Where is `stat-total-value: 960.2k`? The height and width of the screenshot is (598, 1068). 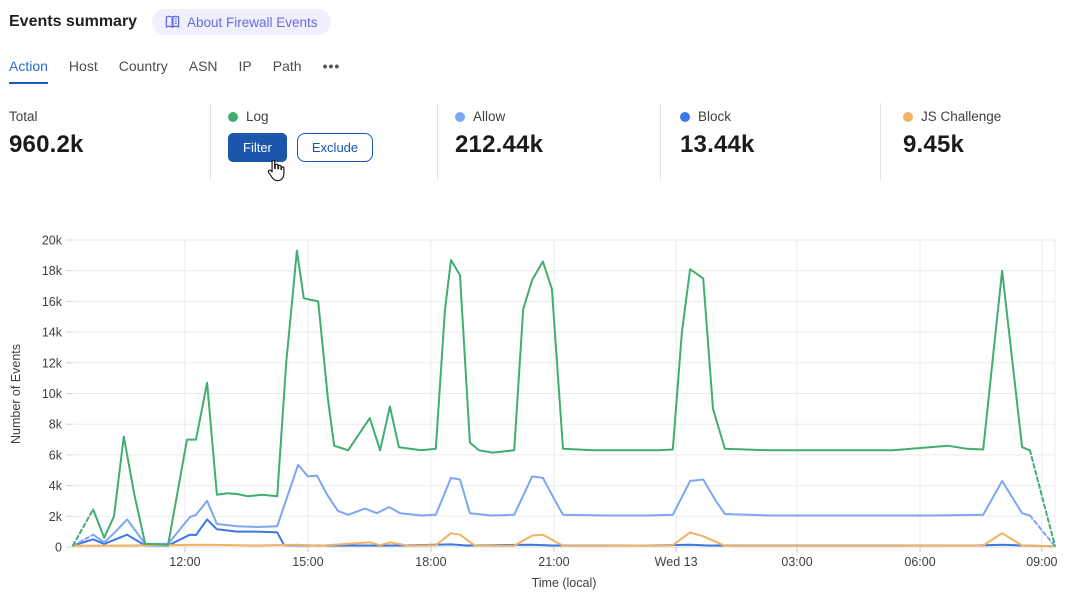 stat-total-value: 960.2k is located at coordinates (46, 144).